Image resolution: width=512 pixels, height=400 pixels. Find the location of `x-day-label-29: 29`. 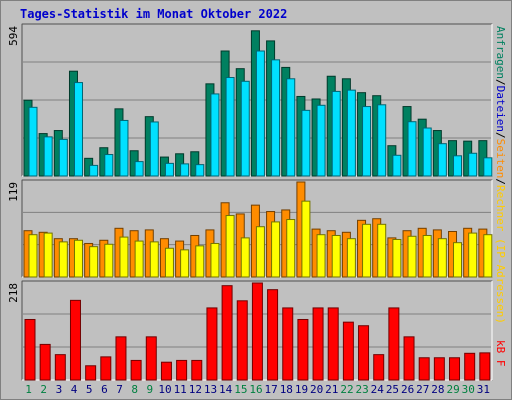

x-day-label-29: 29 is located at coordinates (452, 389).